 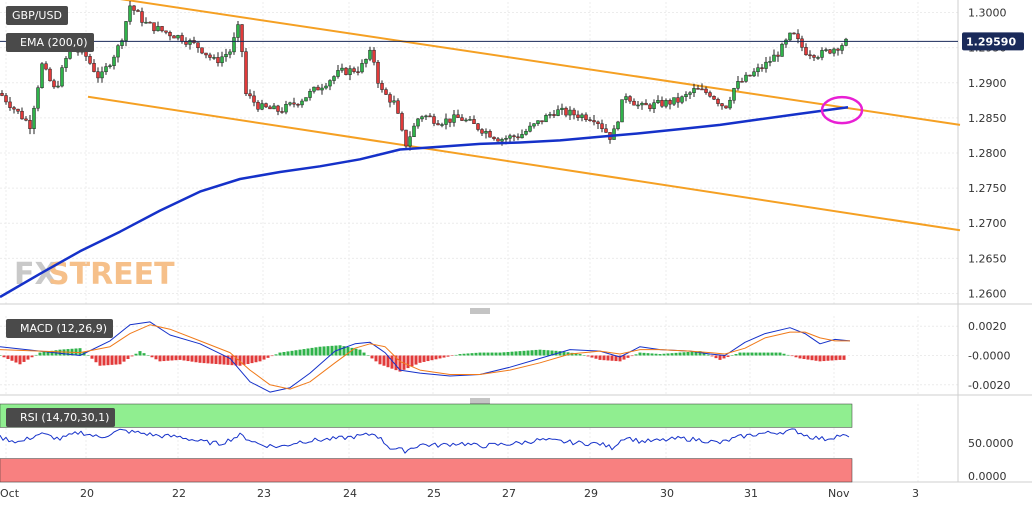 What do you see at coordinates (94, 274) in the screenshot?
I see `watermark: FX STREET` at bounding box center [94, 274].